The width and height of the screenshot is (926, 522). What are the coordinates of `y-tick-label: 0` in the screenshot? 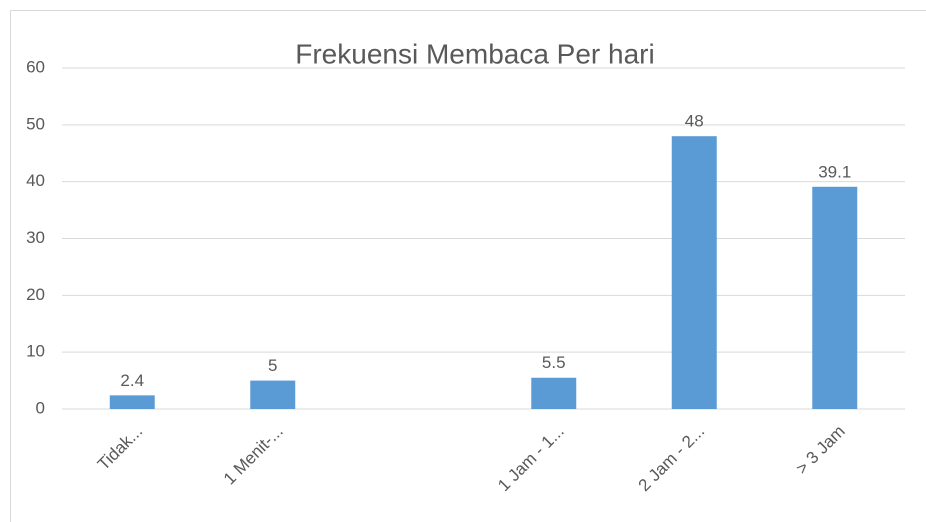 It's located at (40, 407).